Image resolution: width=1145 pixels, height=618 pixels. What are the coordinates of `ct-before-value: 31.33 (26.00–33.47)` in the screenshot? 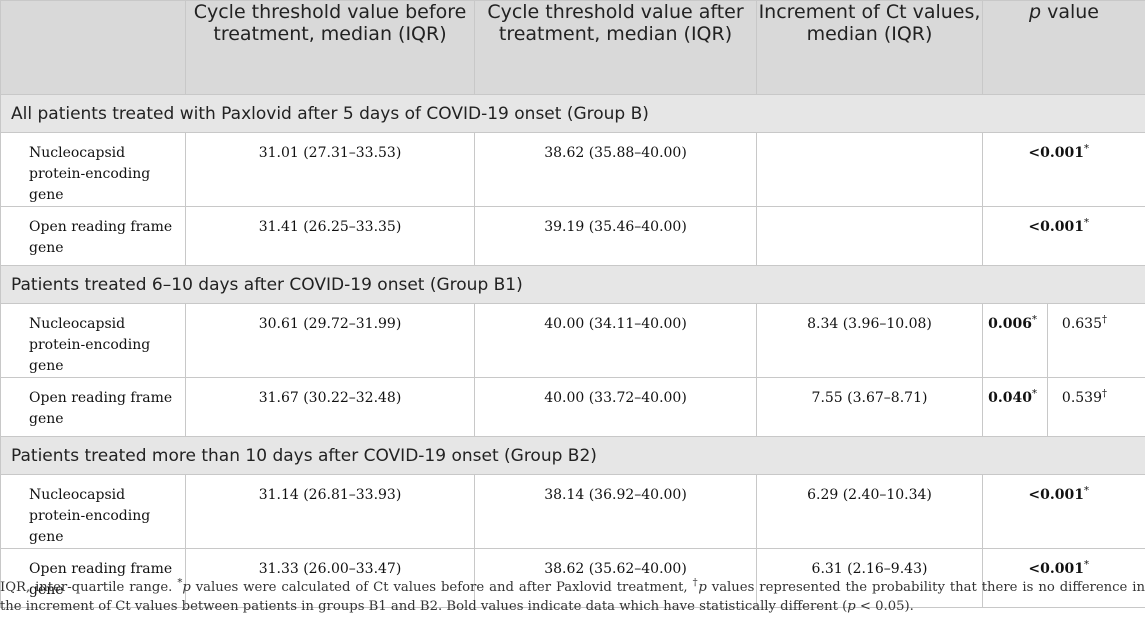 It's located at (330, 578).